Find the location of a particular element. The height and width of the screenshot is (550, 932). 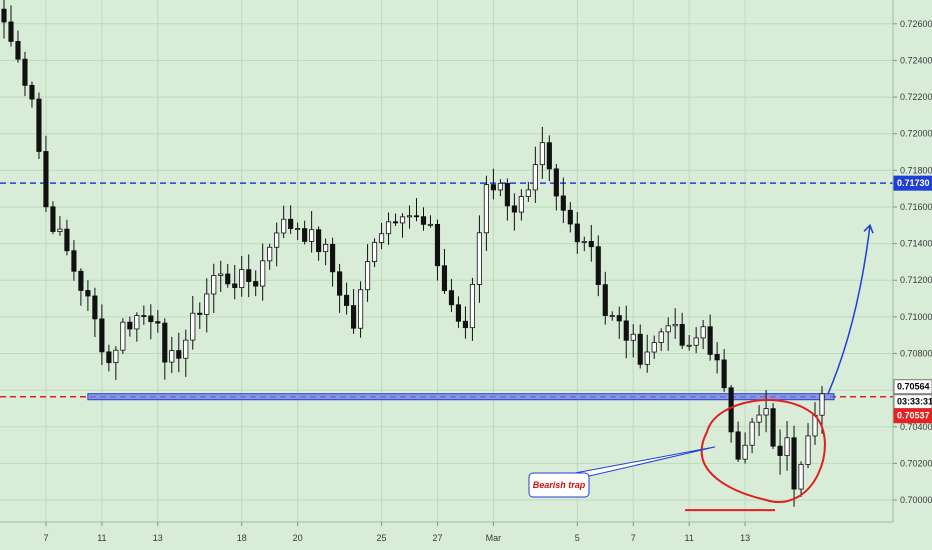

time-axis: 7 11 13 18 20 25 27 Mar 5 7 11 13 is located at coordinates (446, 532).